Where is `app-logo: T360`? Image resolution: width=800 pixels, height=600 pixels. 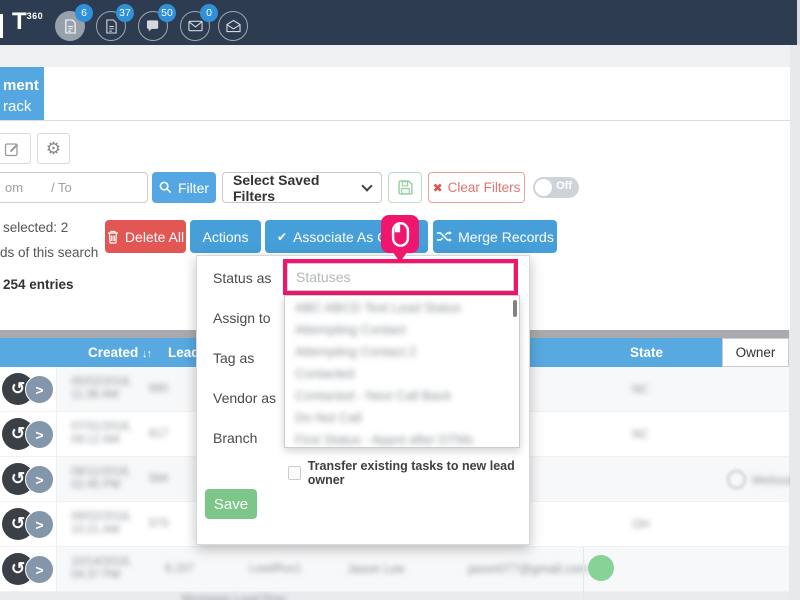
app-logo: T360 is located at coordinates (28, 21).